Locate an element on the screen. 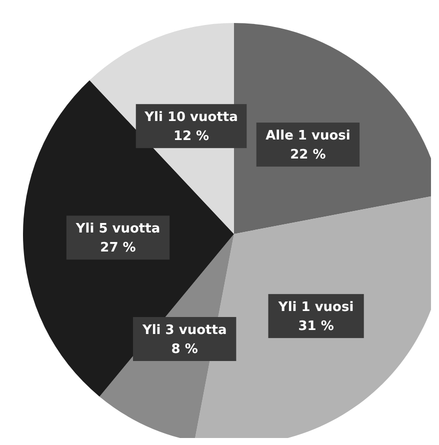 This screenshot has height=445, width=439. slice-label: Yli 3 vuotta is located at coordinates (184, 330).